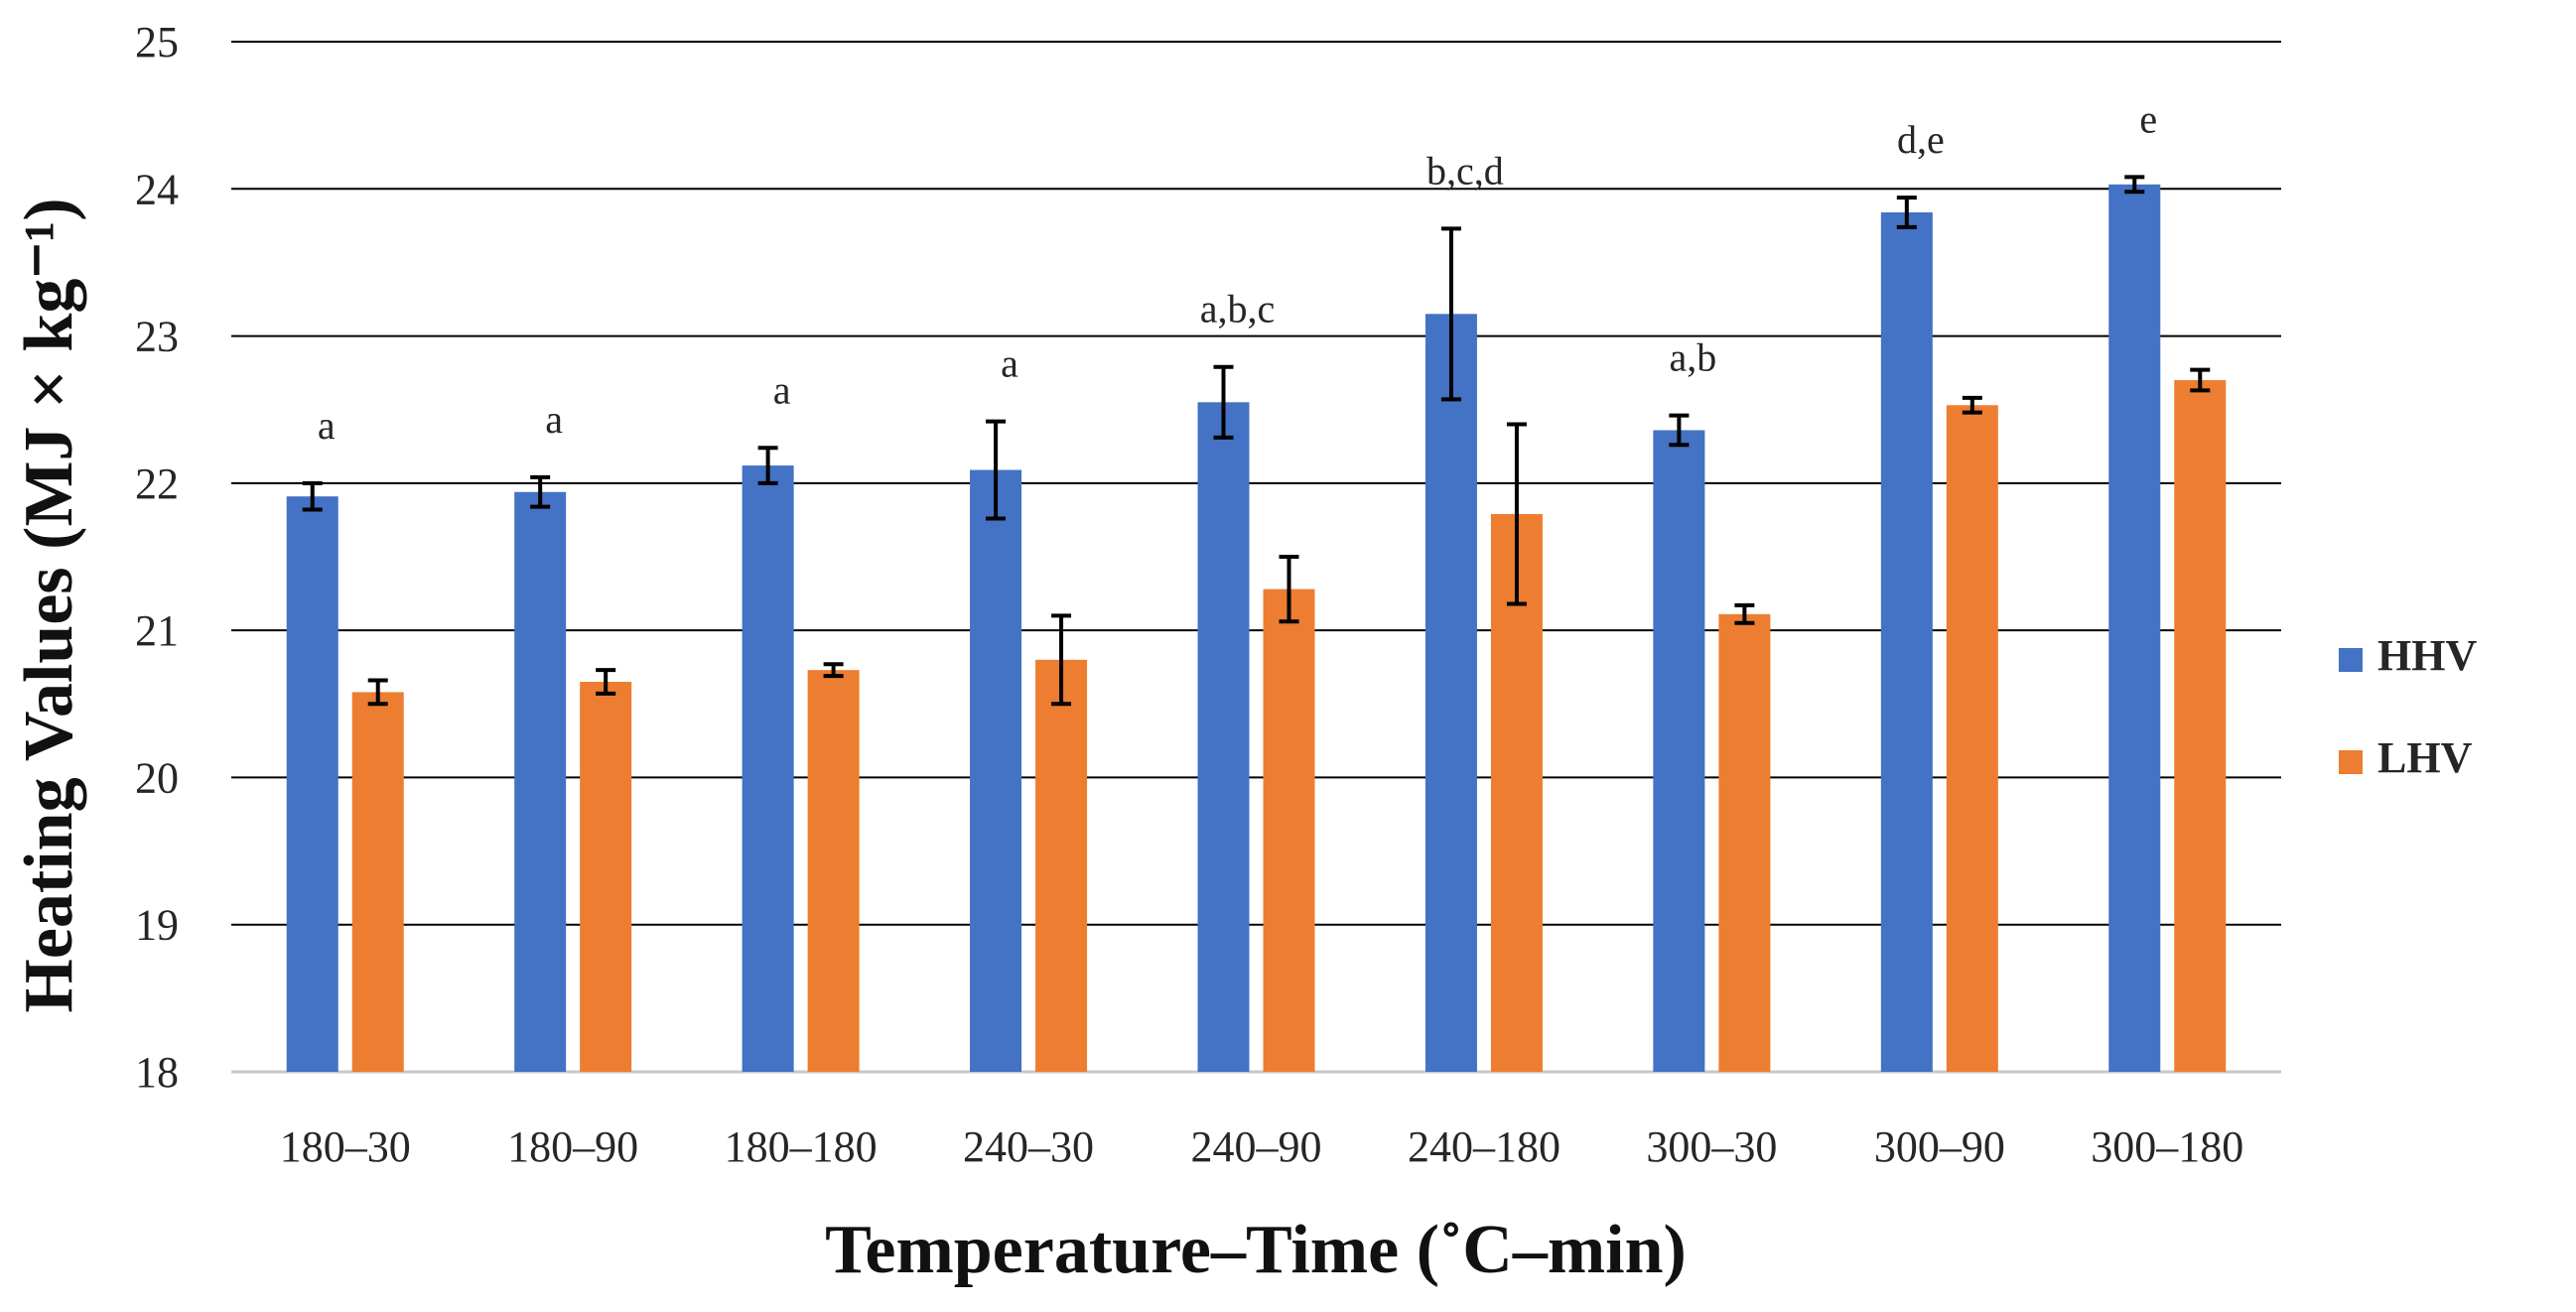 The width and height of the screenshot is (2576, 1312). What do you see at coordinates (1028, 1146) in the screenshot?
I see `x-tick-label: 240–30` at bounding box center [1028, 1146].